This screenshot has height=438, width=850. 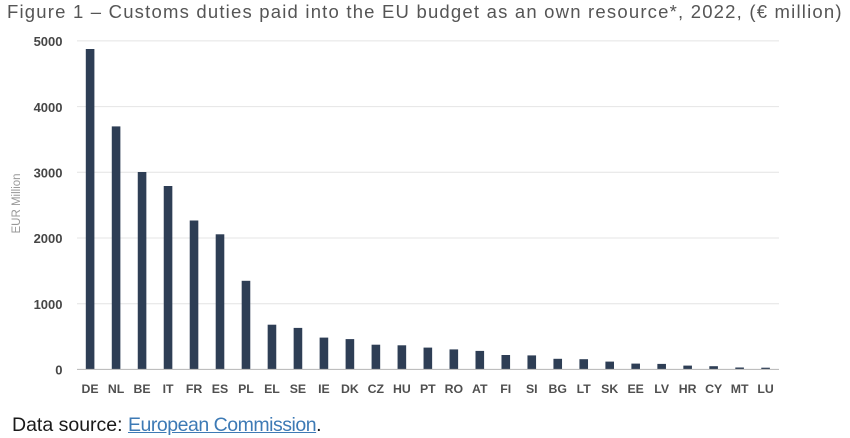 I want to click on svg-text: 2000, so click(x=48, y=238).